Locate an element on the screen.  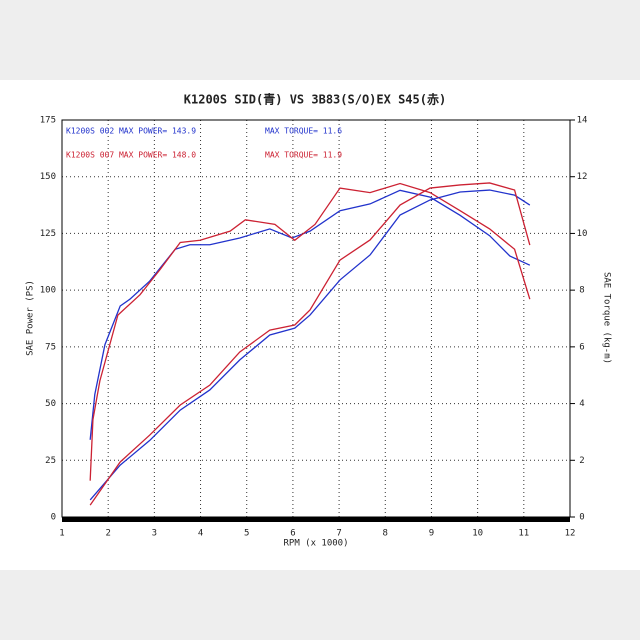
y2-tick-label: 2 is located at coordinates (581, 461).